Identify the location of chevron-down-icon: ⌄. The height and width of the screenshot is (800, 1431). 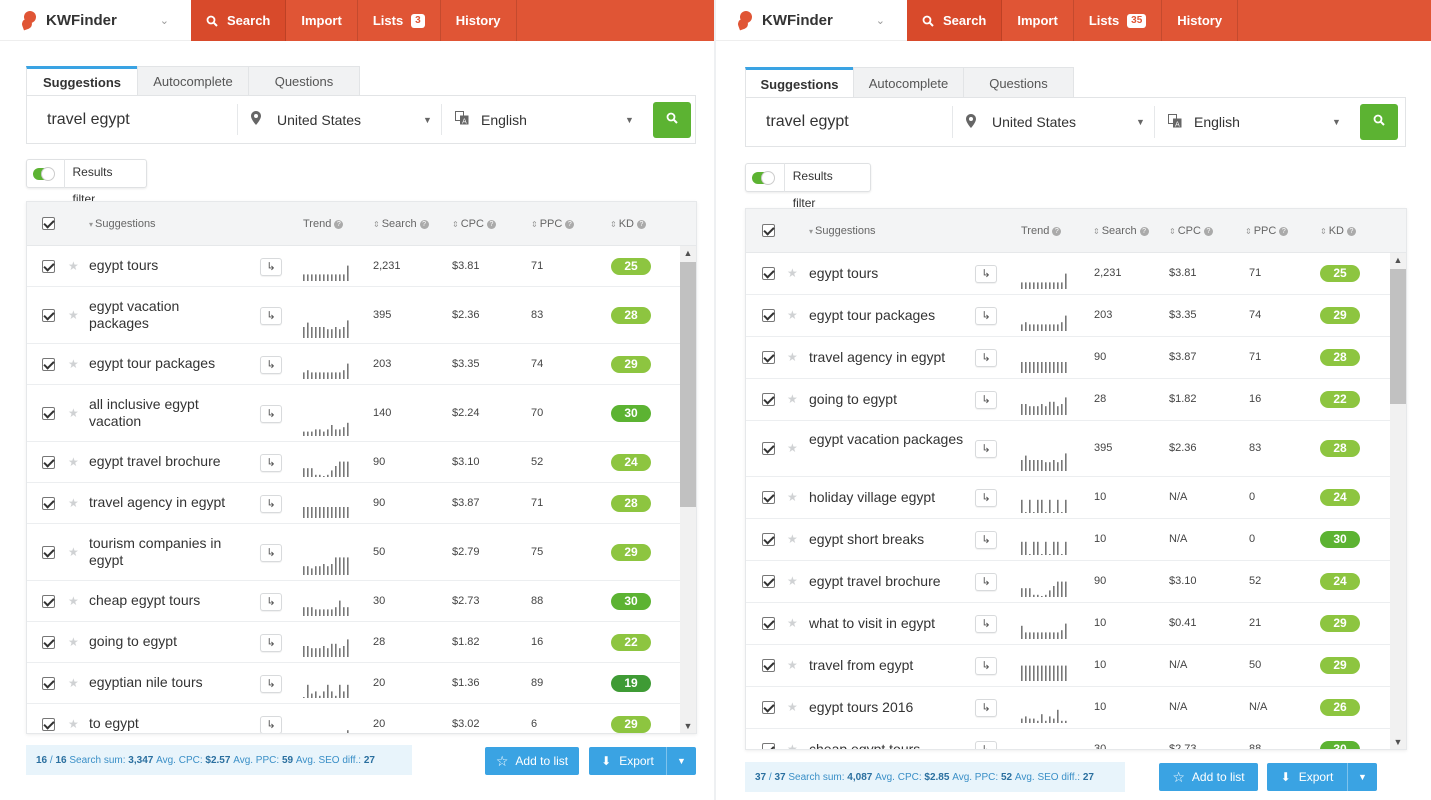
(880, 20).